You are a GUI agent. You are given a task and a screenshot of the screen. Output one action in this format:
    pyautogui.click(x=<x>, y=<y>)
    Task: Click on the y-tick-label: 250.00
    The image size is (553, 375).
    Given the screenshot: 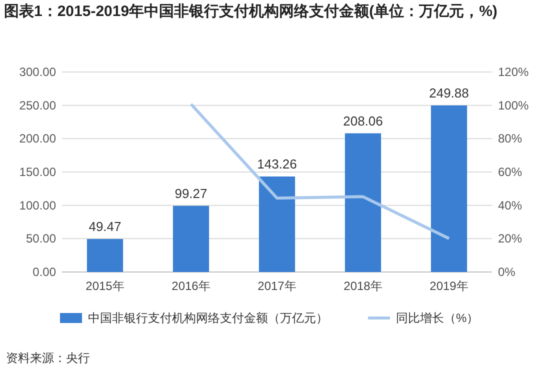 What is the action you would take?
    pyautogui.click(x=37, y=105)
    